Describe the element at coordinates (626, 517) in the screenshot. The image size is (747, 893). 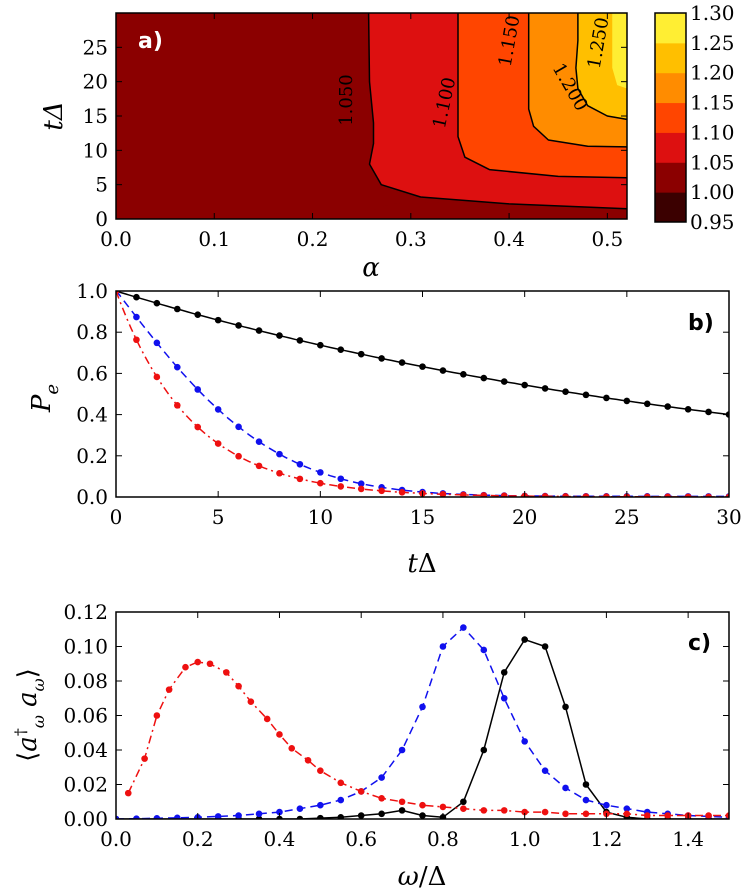
I see `x-tick-label: 25` at that location.